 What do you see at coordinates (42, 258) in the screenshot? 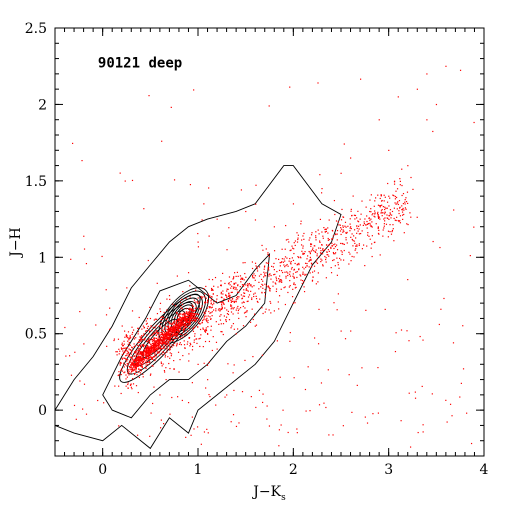
I see `y-tick-label: 1` at bounding box center [42, 258].